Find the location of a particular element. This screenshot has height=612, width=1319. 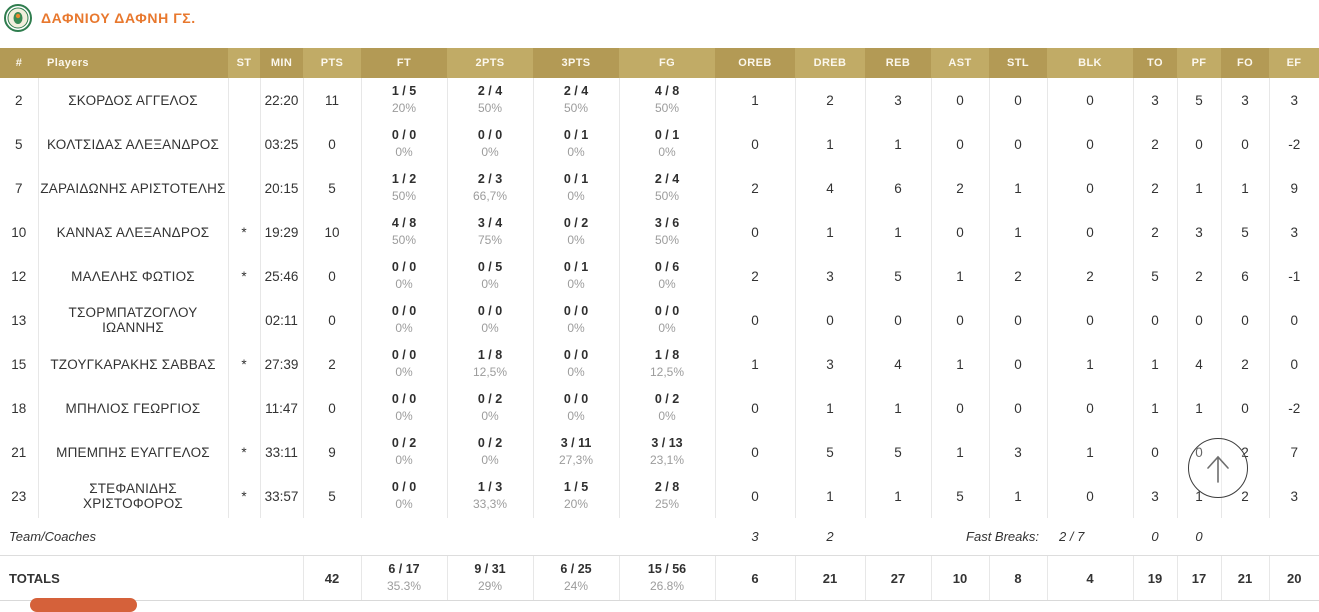

cell-number: 10 is located at coordinates (19, 232).